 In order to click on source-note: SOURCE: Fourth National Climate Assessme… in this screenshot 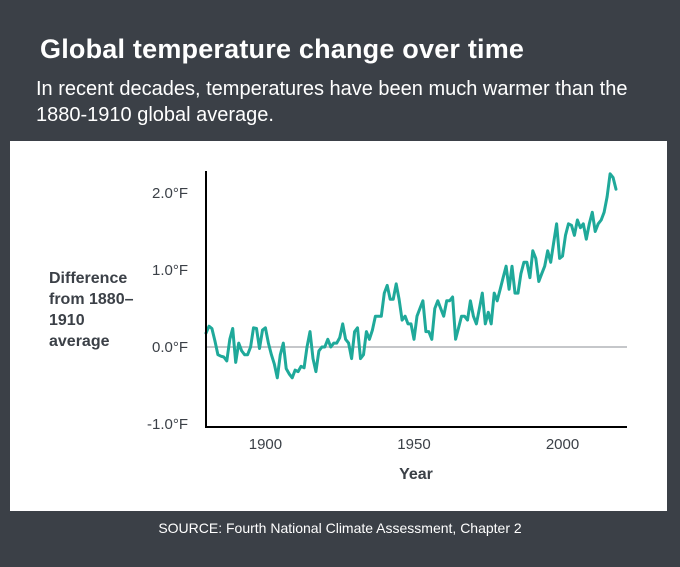, I will do `click(340, 528)`.